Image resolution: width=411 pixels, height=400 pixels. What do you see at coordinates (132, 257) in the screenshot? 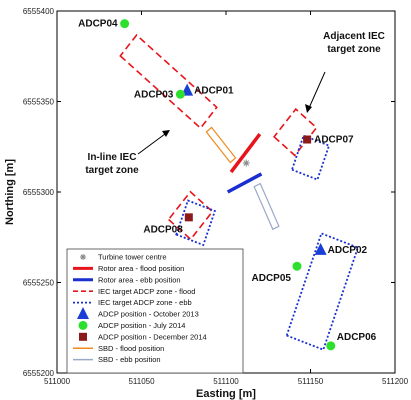
I see `legend-label-turbine: Turbine tower centre` at bounding box center [132, 257].